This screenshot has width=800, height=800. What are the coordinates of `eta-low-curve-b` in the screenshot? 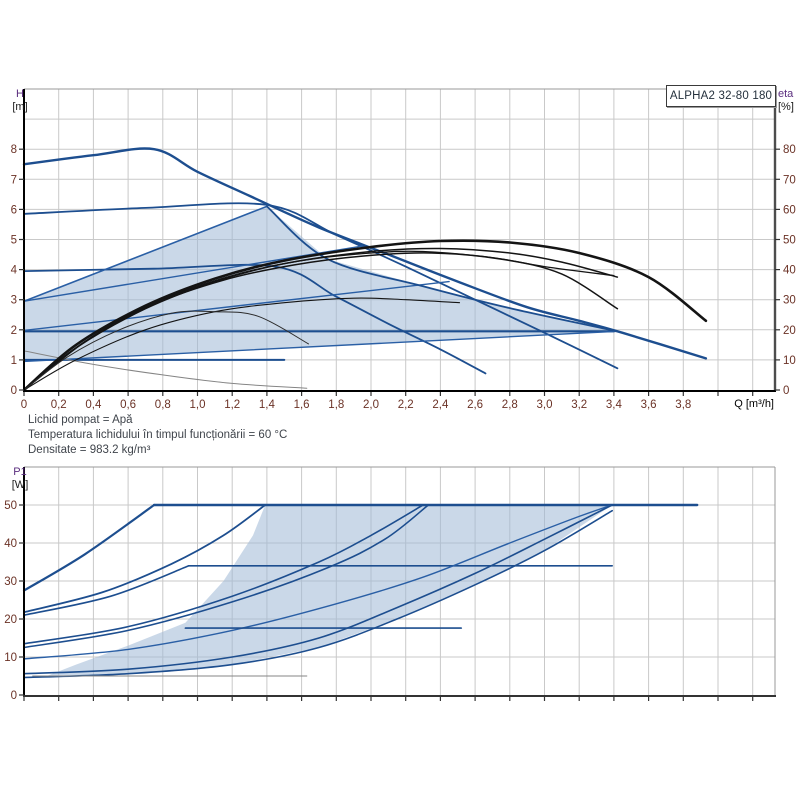 It's located at (166, 350).